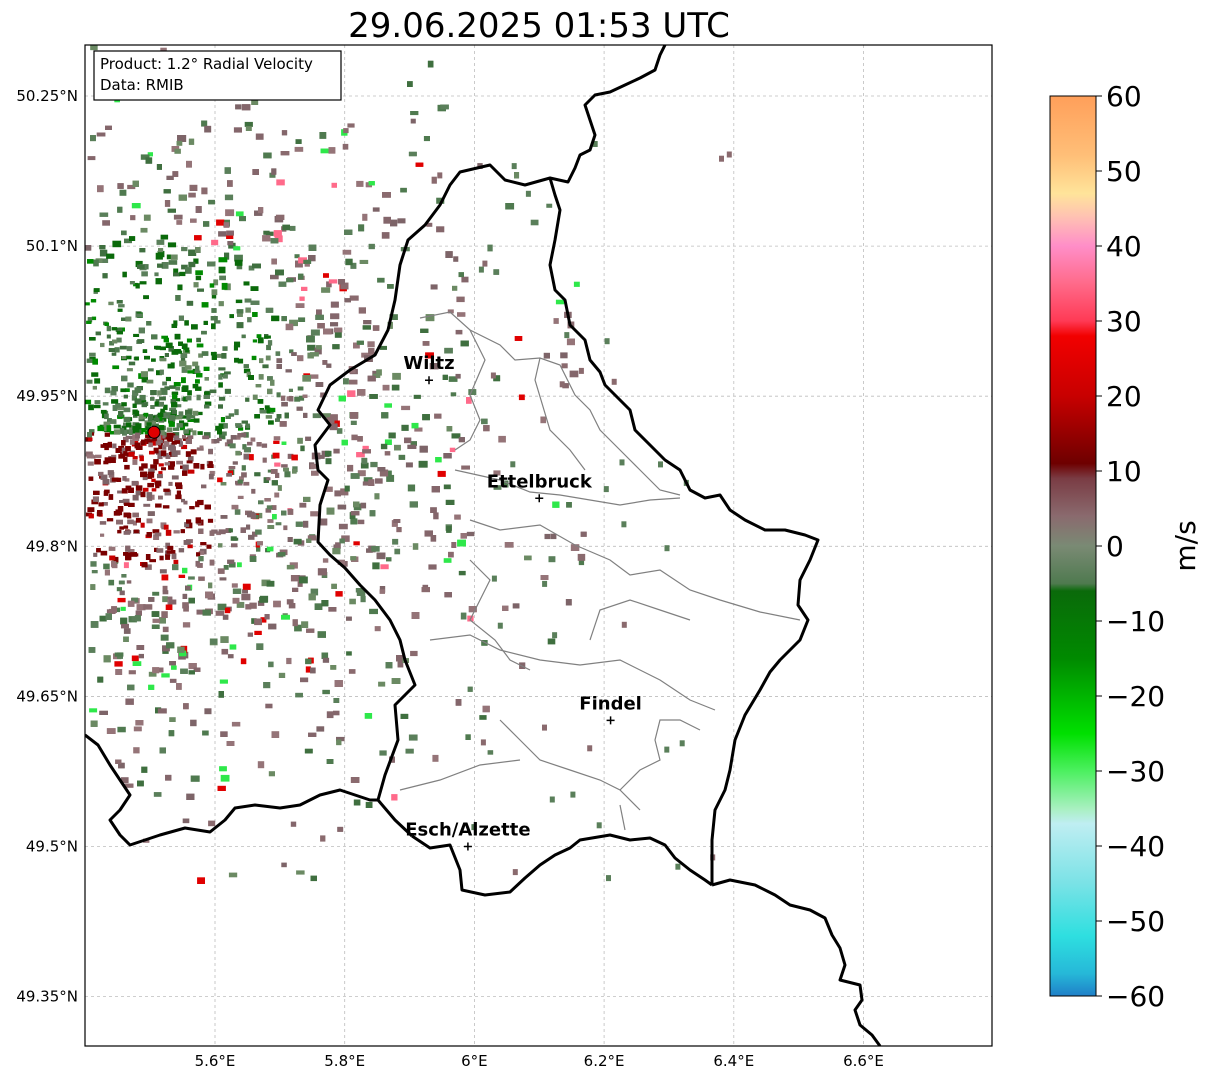 This screenshot has width=1207, height=1081. Describe the element at coordinates (47, 396) in the screenshot. I see `lat-tick-label: 49.95°N` at that location.